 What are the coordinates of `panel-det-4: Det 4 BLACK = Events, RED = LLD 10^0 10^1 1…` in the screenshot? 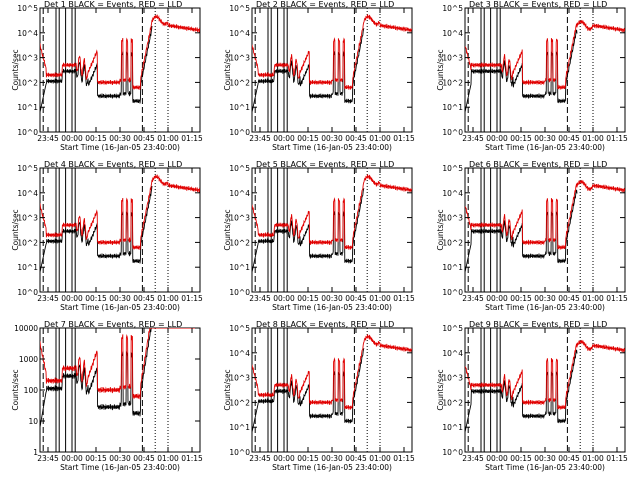 It's located at (107, 236).